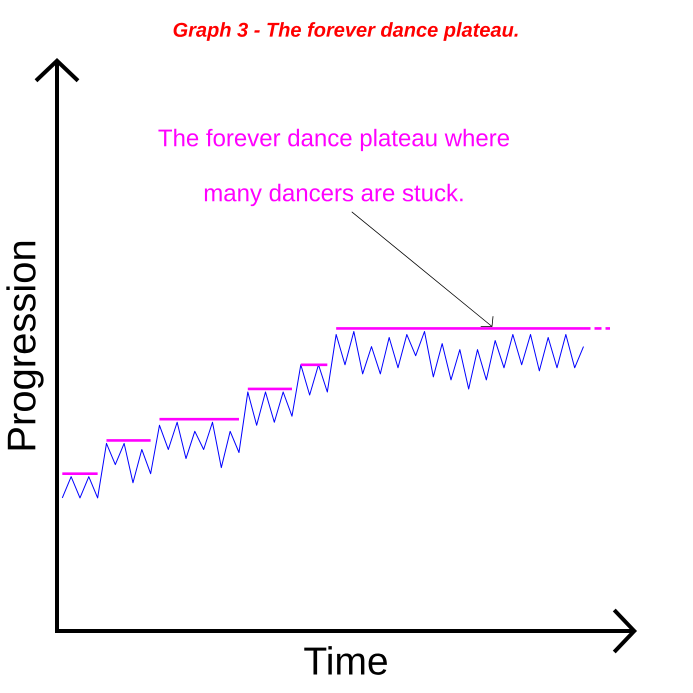 This screenshot has height=693, width=693. Describe the element at coordinates (346, 31) in the screenshot. I see `chart-title: Graph 3 - The forever dance plateau.` at that location.